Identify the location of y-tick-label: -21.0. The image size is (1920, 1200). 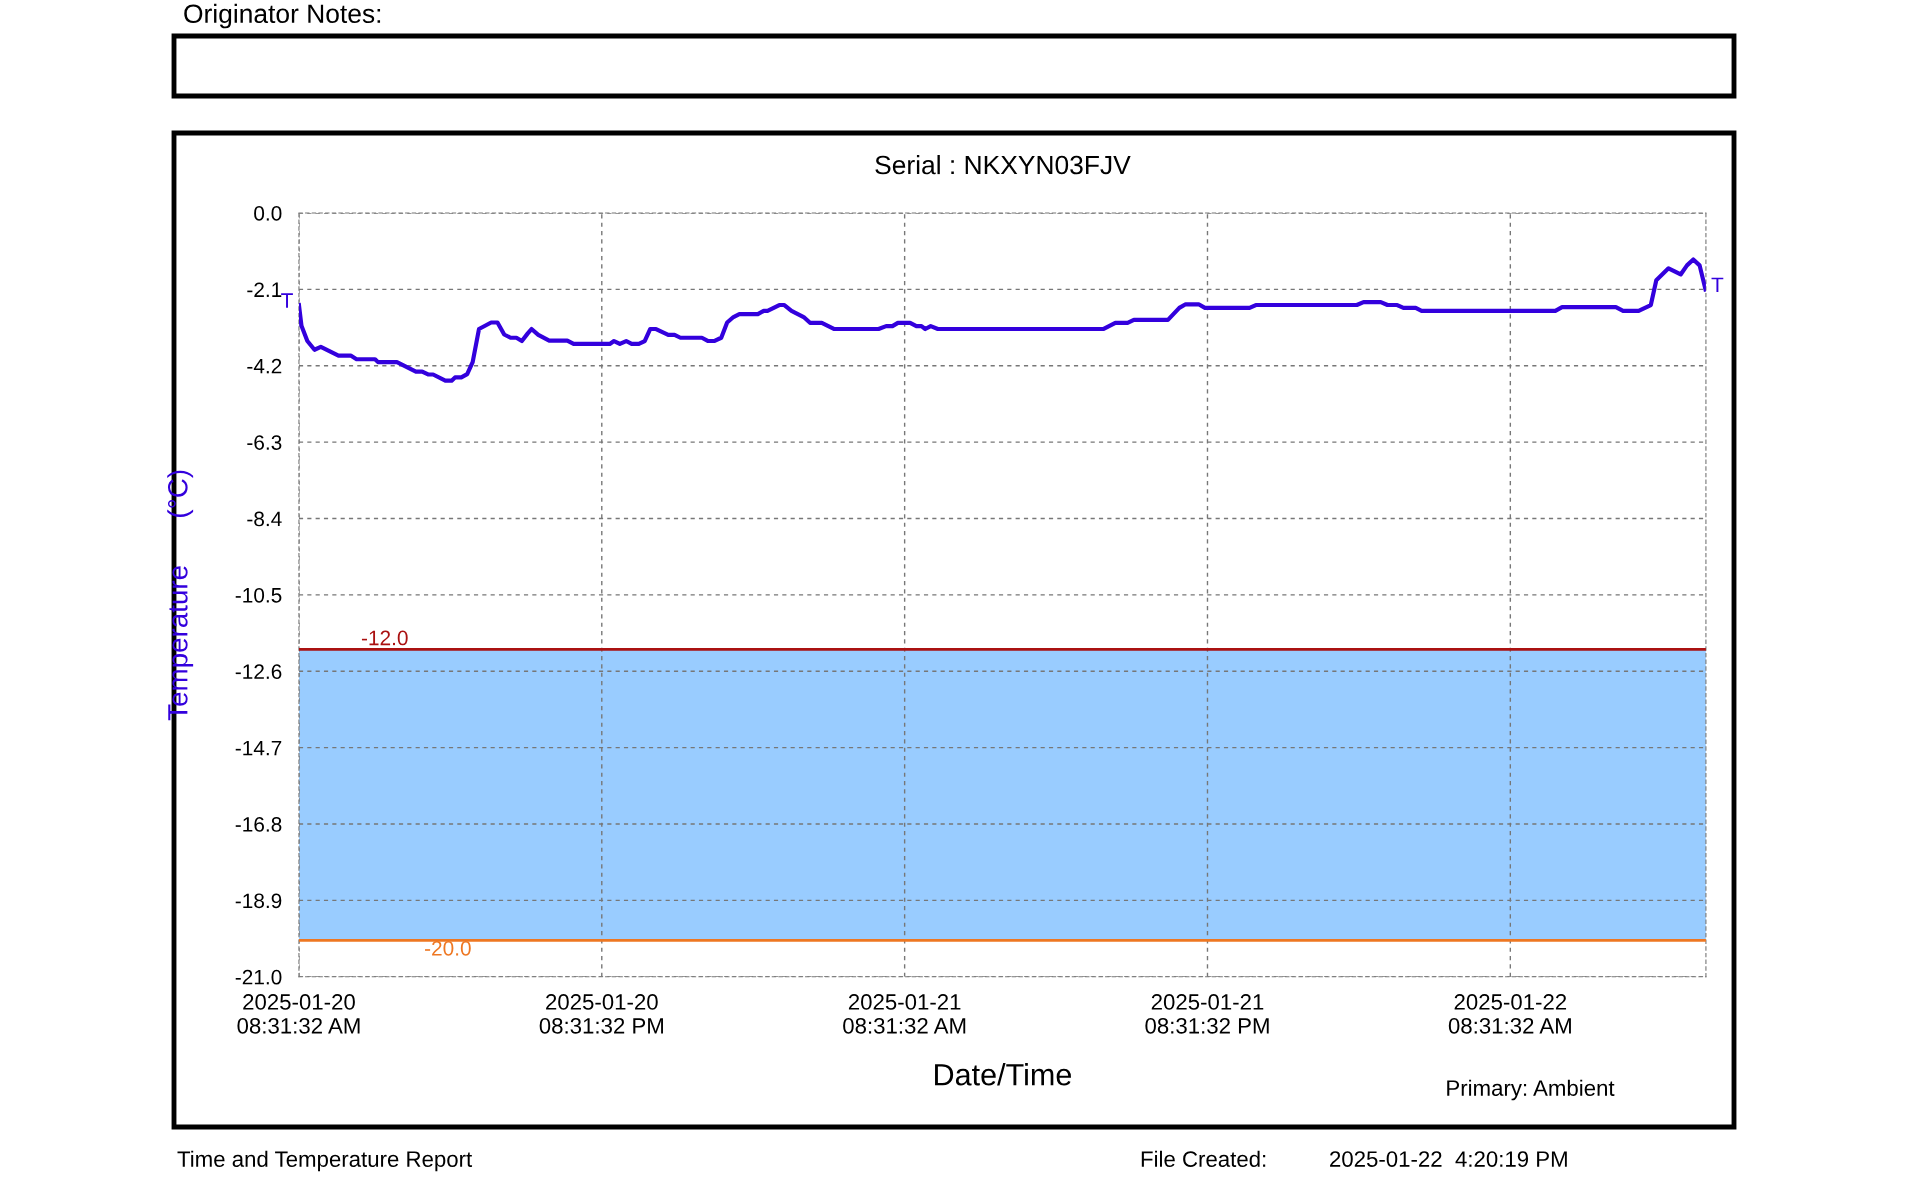
(258, 977).